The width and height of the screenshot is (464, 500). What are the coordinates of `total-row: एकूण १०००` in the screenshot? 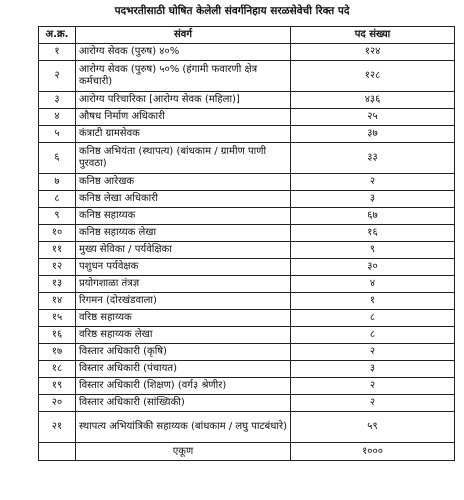 It's located at (246, 451).